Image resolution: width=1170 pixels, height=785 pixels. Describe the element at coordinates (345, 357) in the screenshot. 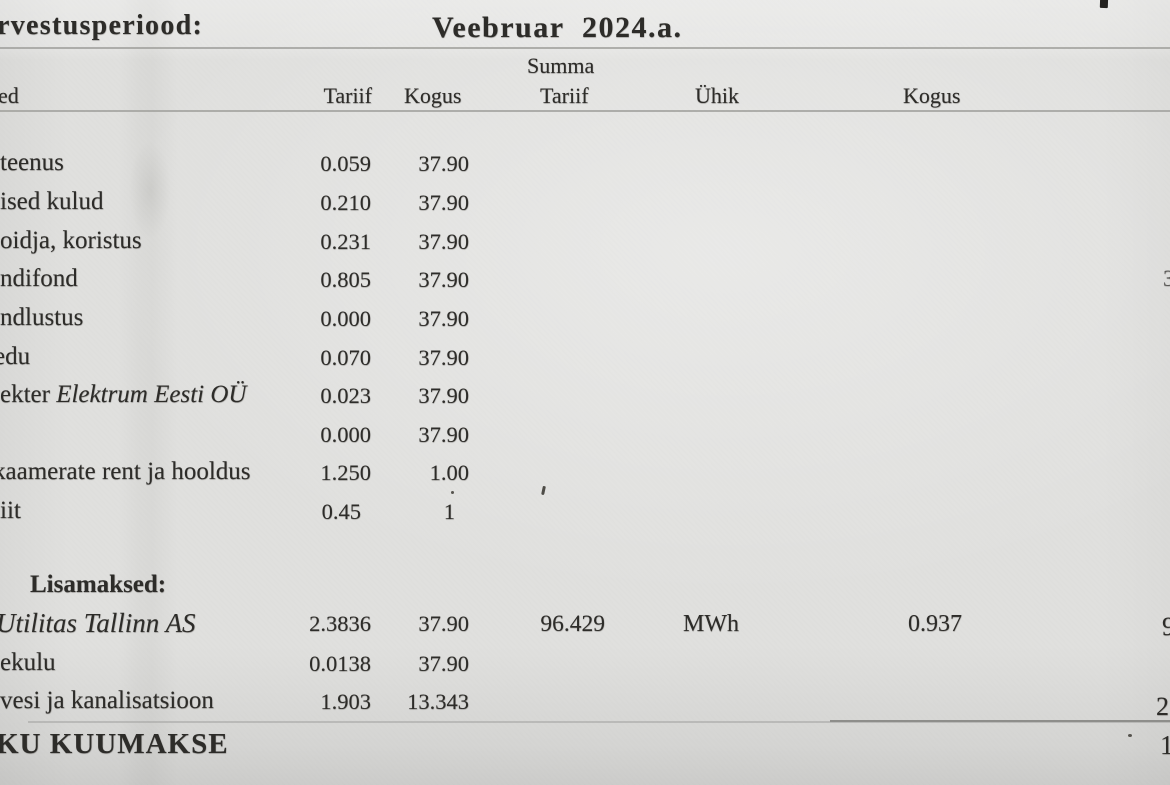

I see `row-tariff-value: 0.070` at that location.